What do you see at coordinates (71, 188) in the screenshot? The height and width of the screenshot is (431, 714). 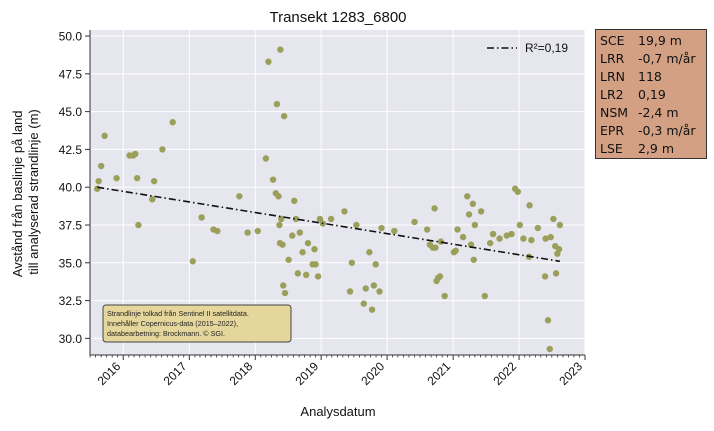 I see `y-tick-label: 40.0` at bounding box center [71, 188].